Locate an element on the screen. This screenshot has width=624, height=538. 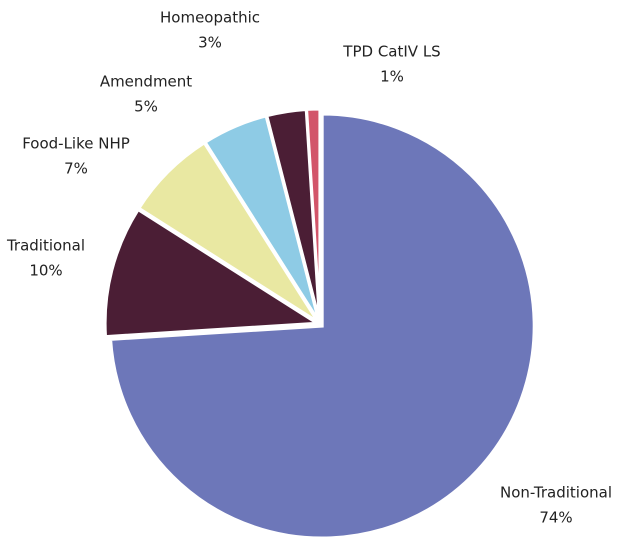
slice-value: 10% is located at coordinates (45, 271).